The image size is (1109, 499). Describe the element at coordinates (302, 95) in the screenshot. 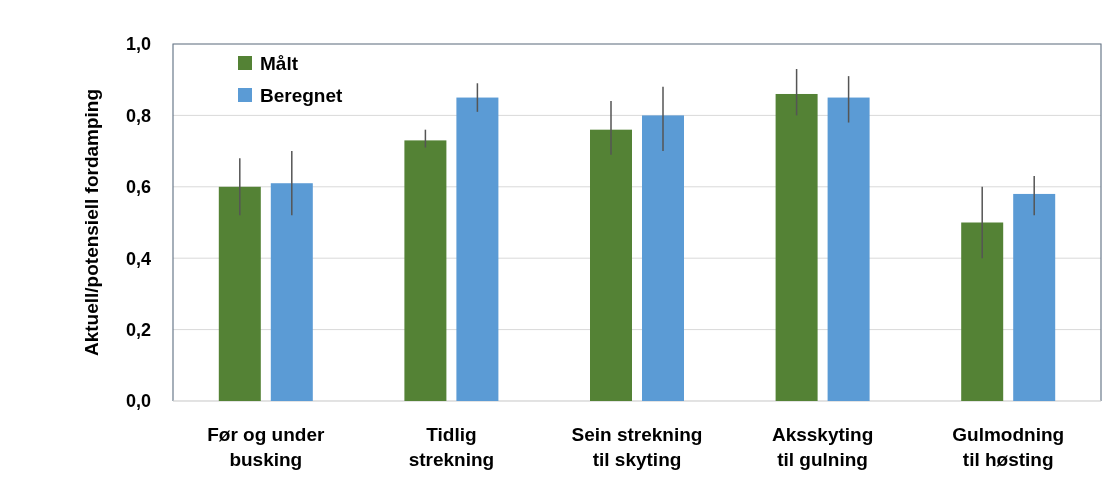

I see `legend-label: Beregnet` at that location.